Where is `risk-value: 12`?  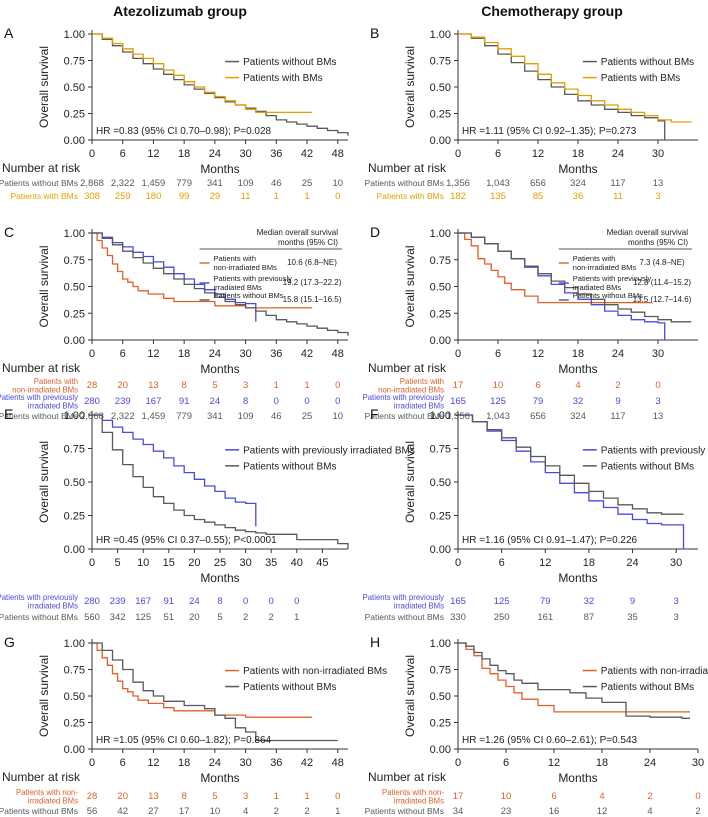
risk-value: 12 is located at coordinates (602, 811).